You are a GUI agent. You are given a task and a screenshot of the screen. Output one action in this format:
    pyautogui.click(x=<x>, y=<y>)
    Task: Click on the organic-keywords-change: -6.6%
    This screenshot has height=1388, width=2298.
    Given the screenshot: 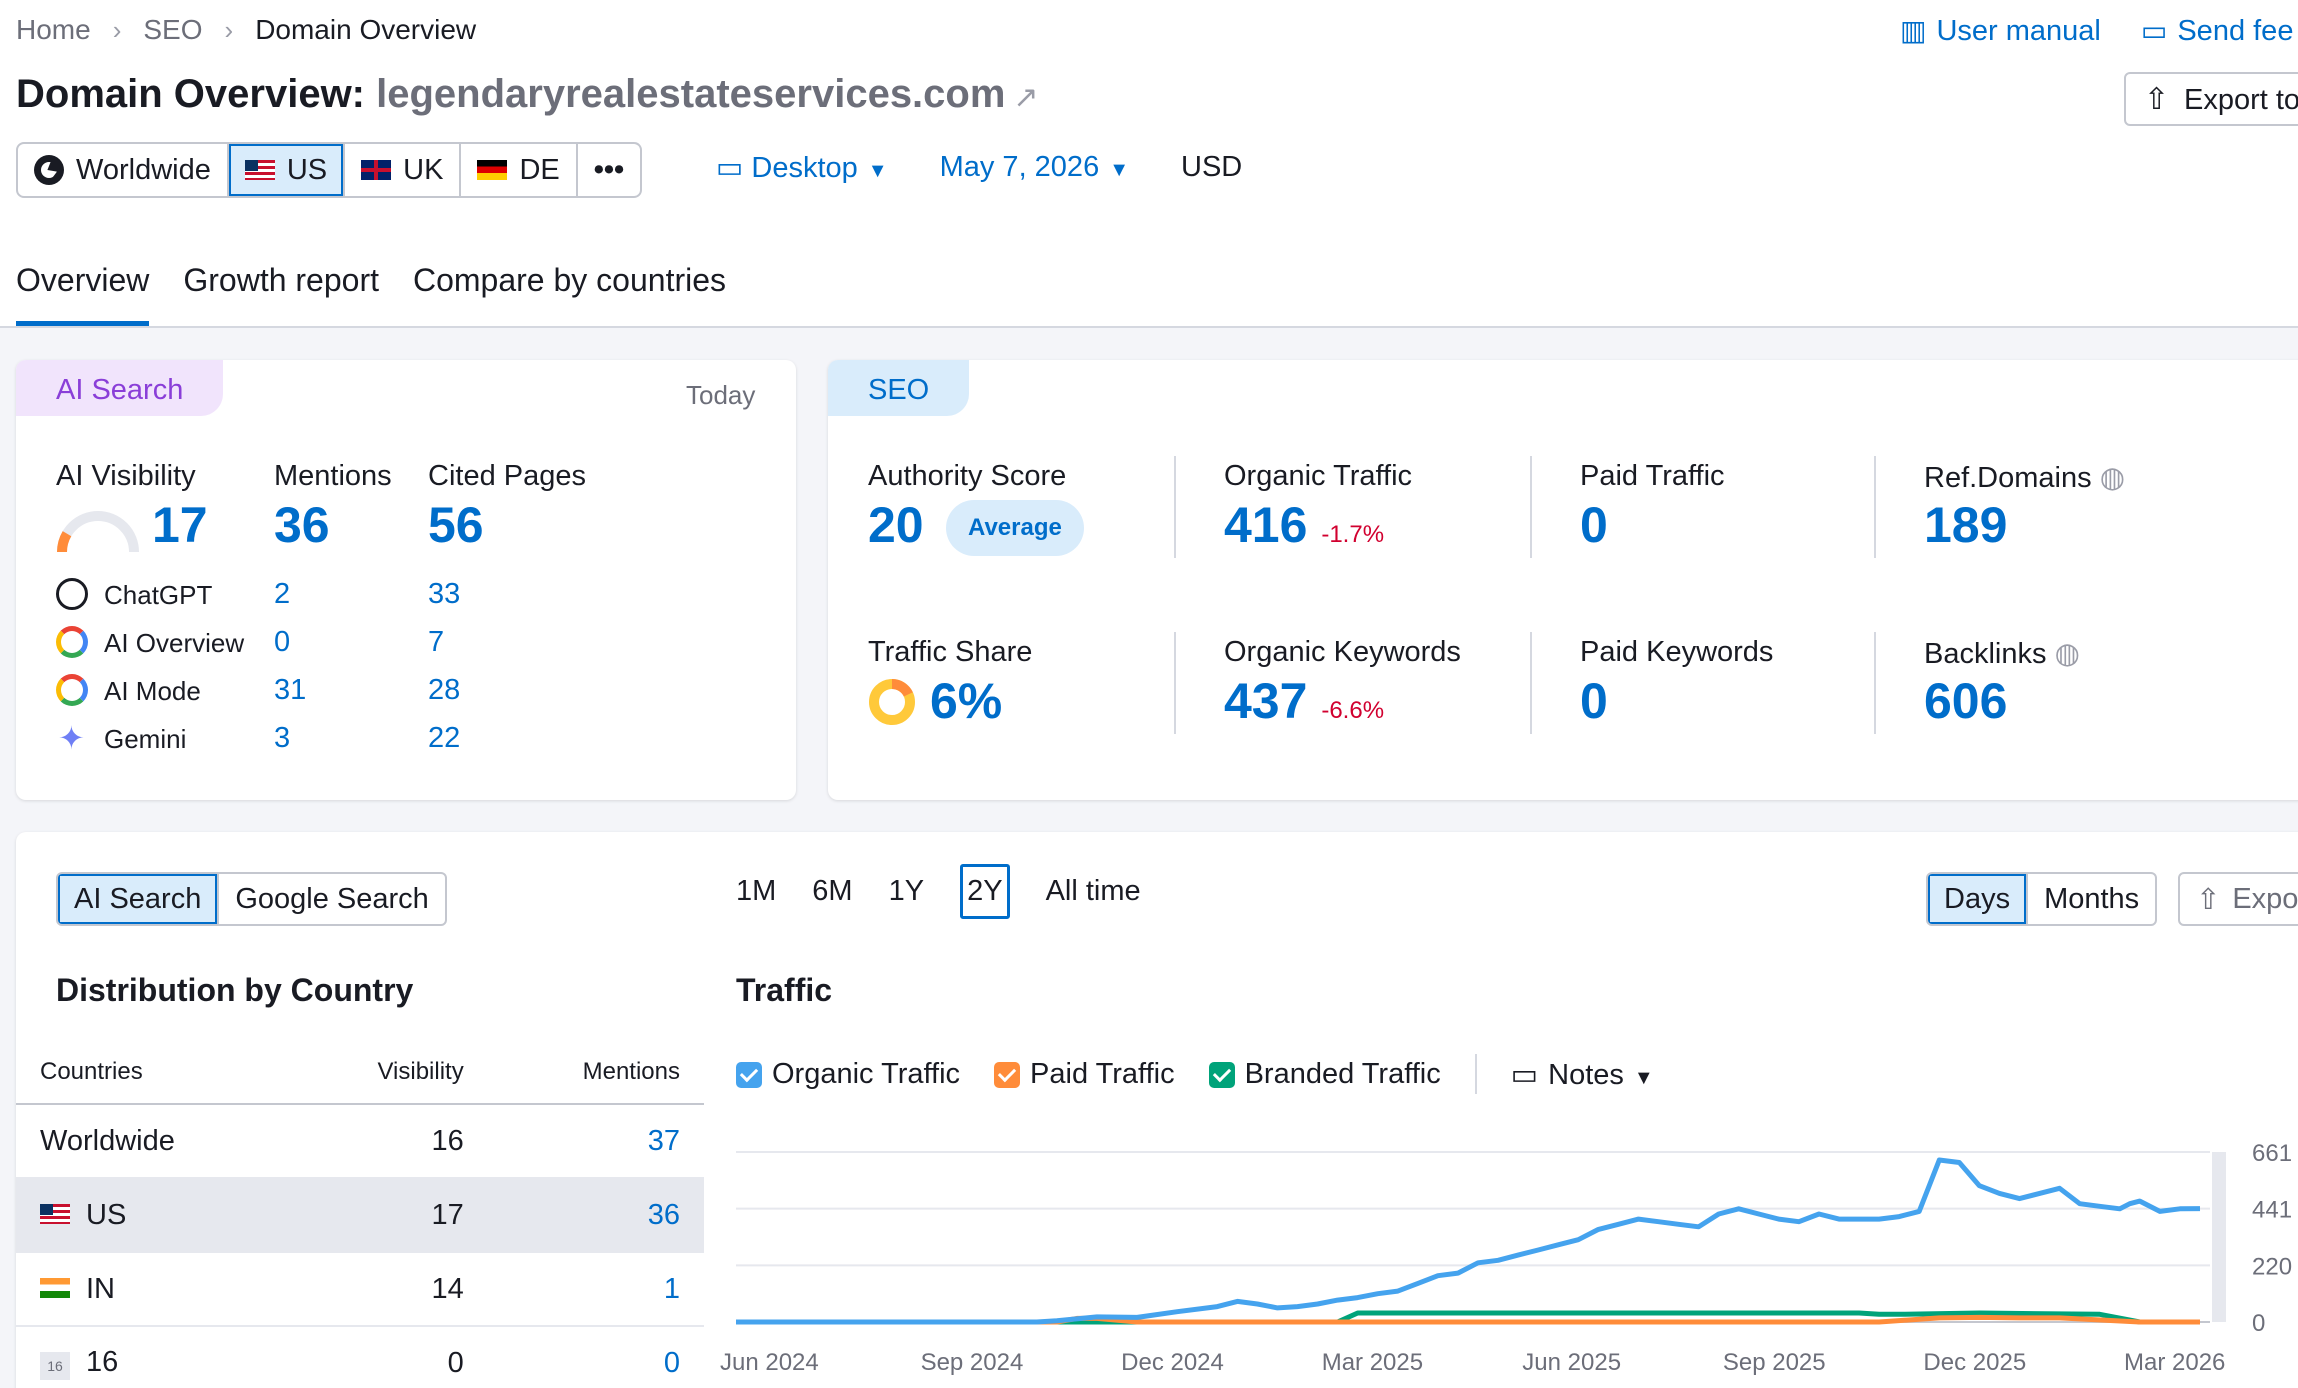 What is the action you would take?
    pyautogui.click(x=1353, y=710)
    